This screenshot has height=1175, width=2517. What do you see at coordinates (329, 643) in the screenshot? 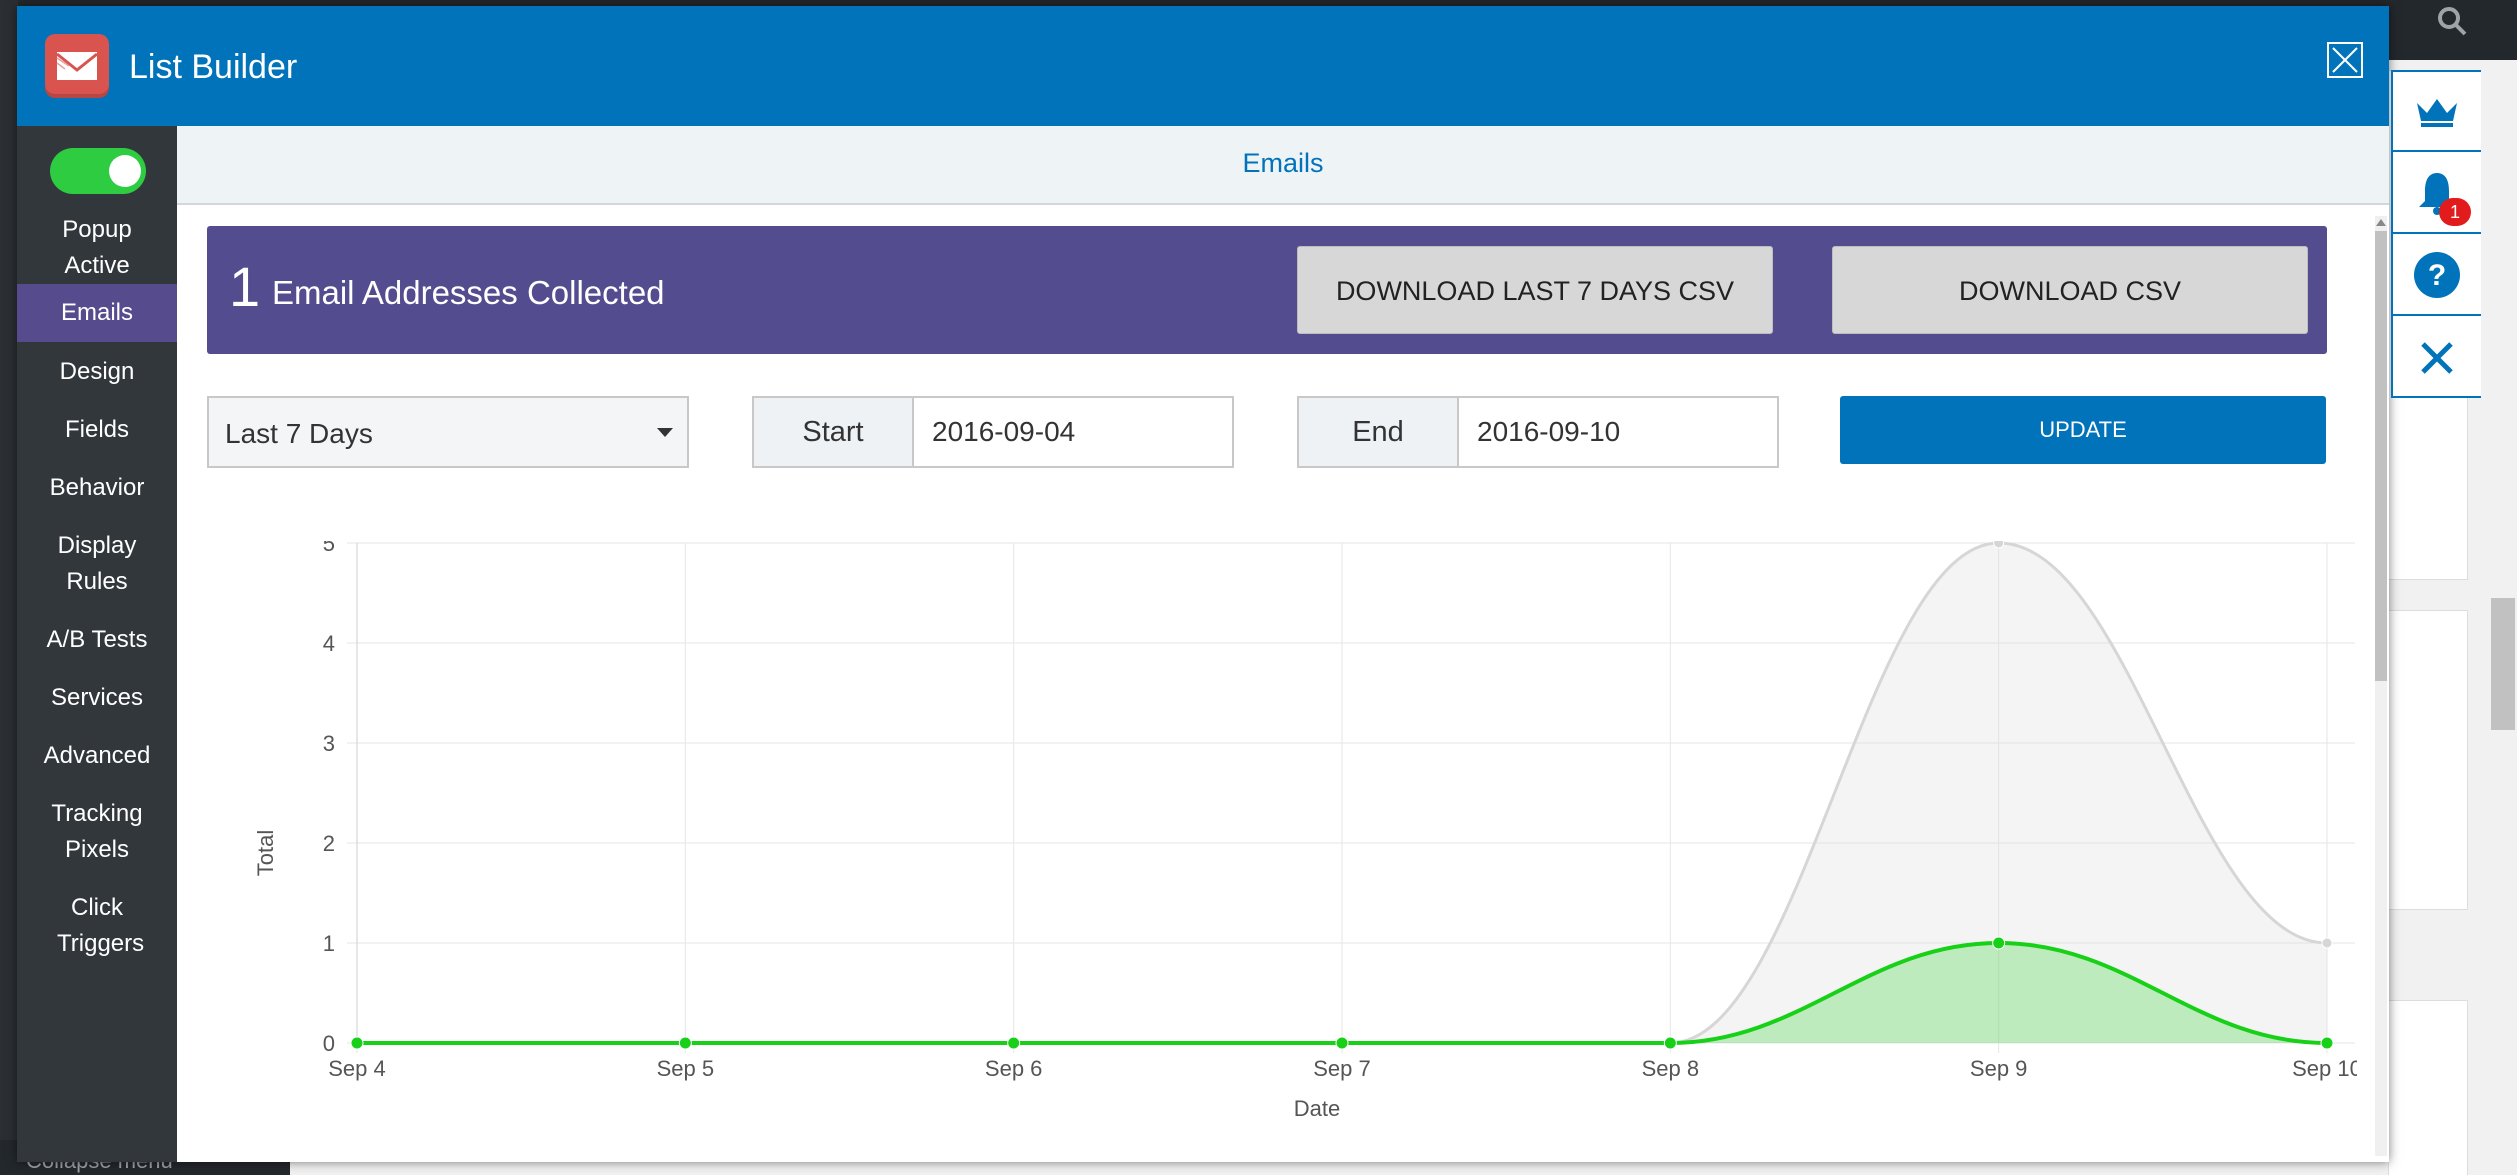
I see `y-tick-label: 4` at bounding box center [329, 643].